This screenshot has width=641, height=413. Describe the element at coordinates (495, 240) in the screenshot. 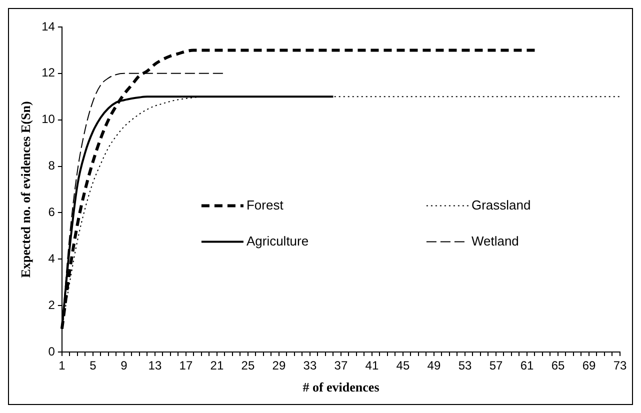

I see `legend-label: Wetland` at that location.